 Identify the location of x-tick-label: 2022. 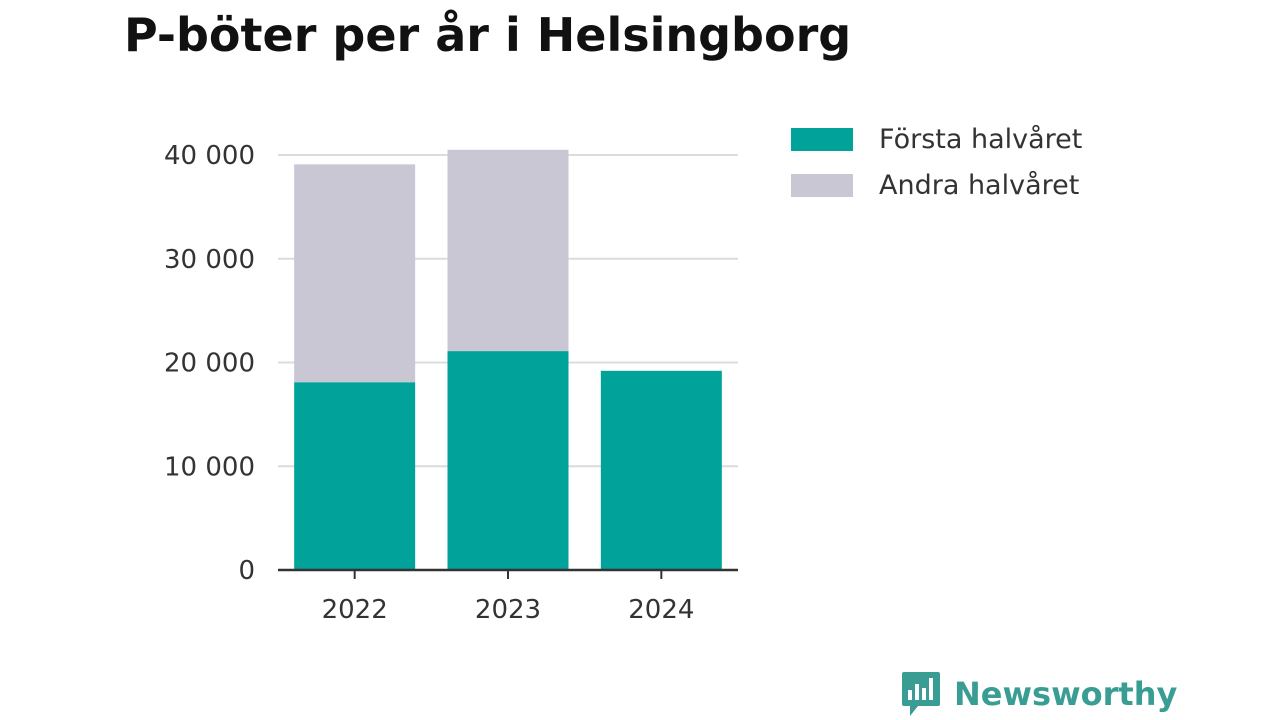
(355, 610).